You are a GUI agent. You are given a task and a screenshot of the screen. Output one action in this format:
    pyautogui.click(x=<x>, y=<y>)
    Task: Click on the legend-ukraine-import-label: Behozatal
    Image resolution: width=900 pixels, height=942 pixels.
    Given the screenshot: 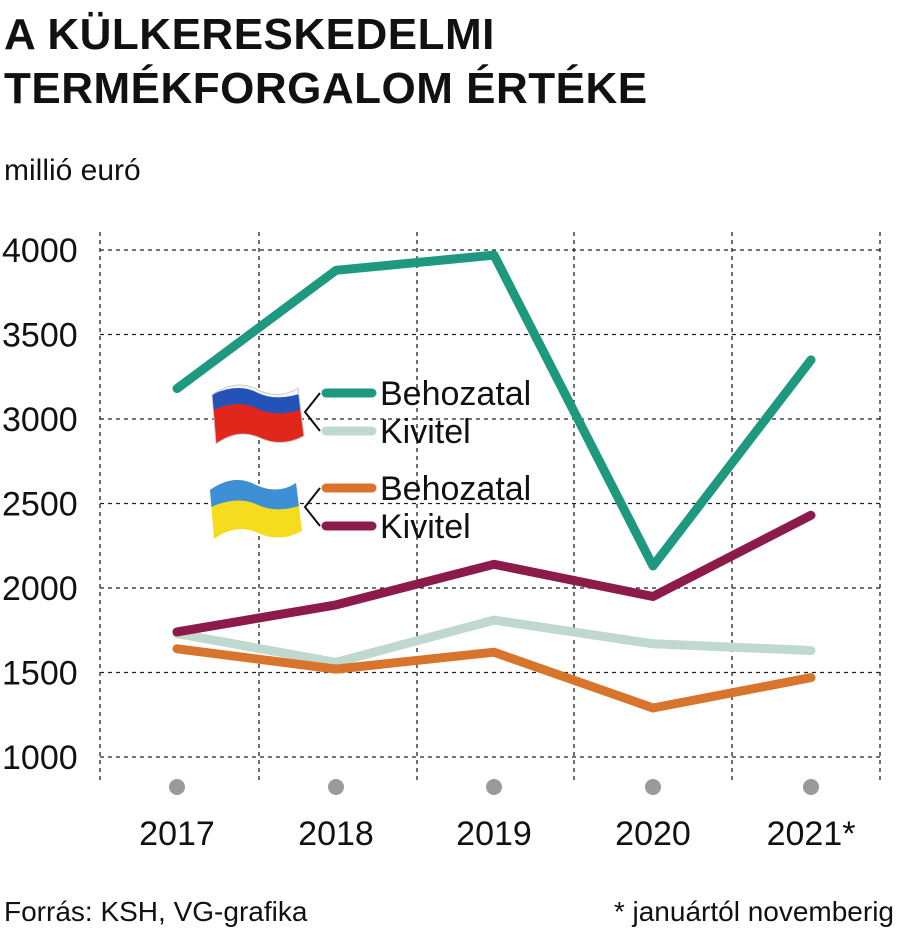 What is the action you would take?
    pyautogui.click(x=455, y=489)
    